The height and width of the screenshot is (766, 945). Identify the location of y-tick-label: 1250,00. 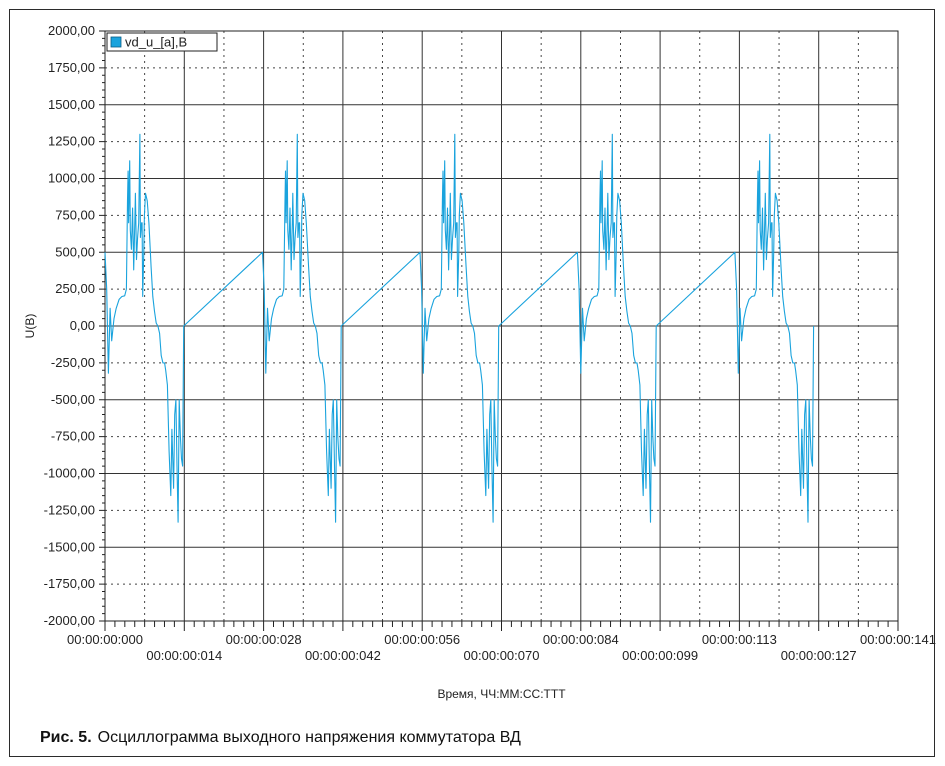
(71, 141).